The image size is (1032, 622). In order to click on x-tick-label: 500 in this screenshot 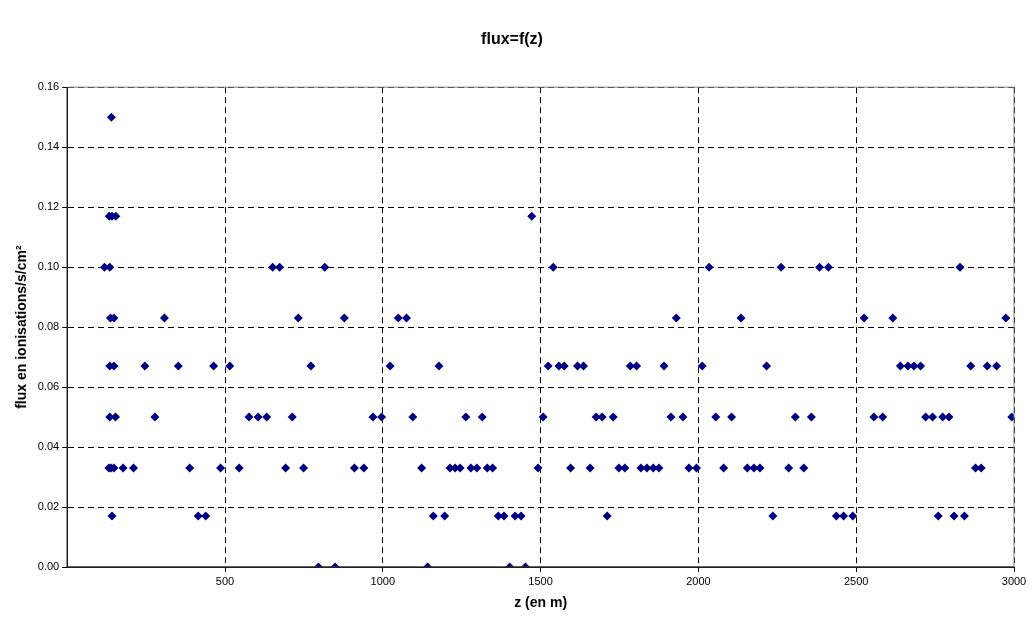, I will do `click(225, 580)`.